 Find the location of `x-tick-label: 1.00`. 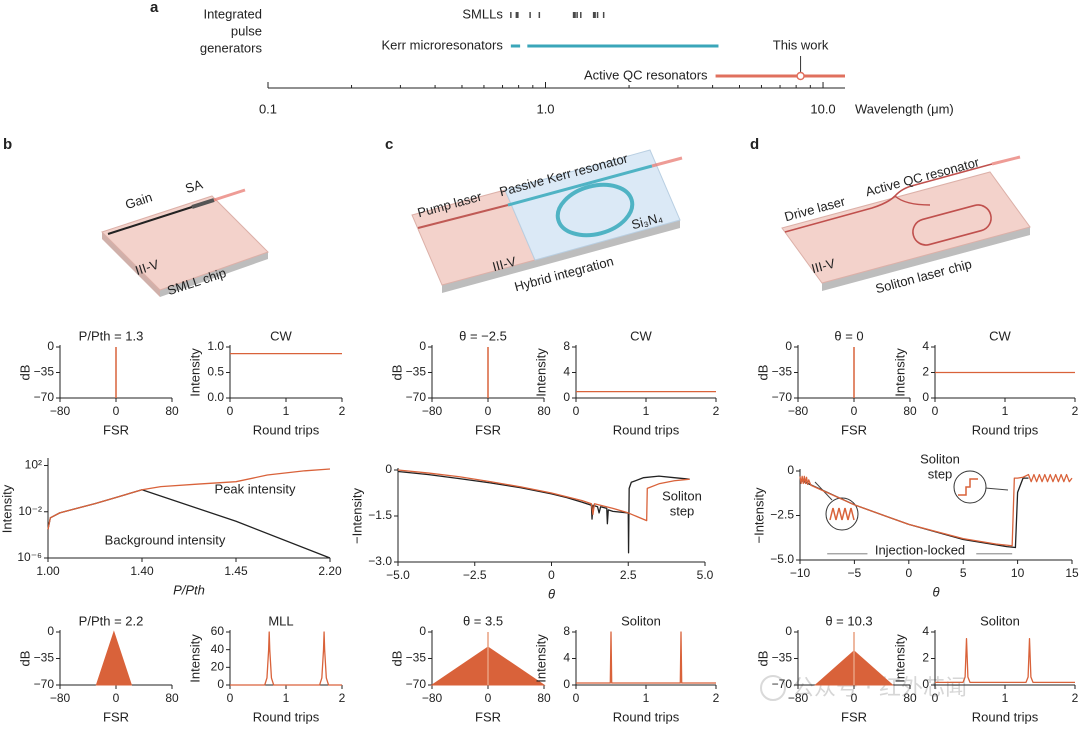

x-tick-label: 1.00 is located at coordinates (48, 571).